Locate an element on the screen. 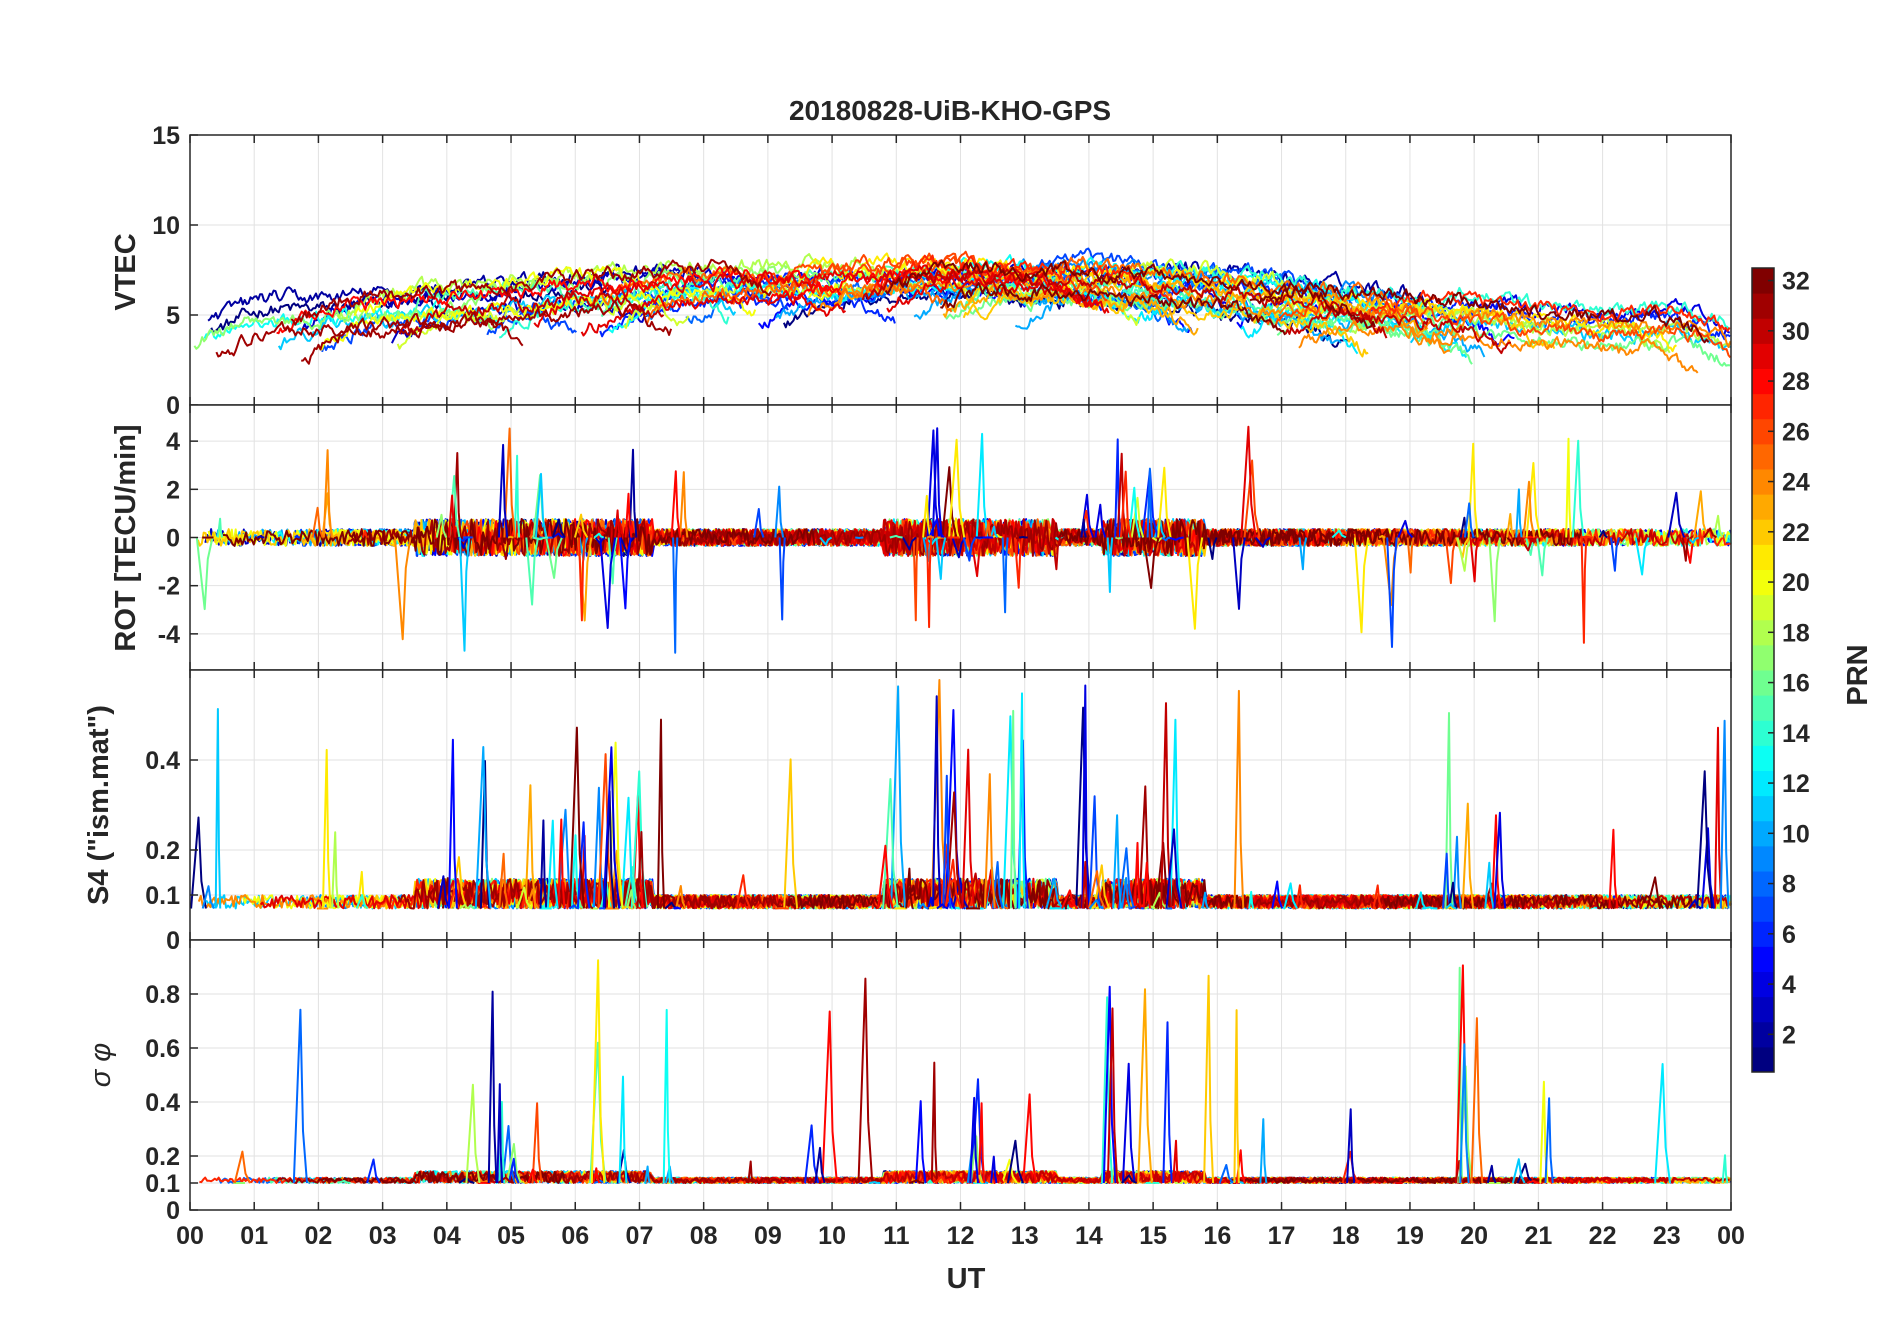 Image resolution: width=1902 pixels, height=1330 pixels. y-tick-label: 5 is located at coordinates (173, 316).